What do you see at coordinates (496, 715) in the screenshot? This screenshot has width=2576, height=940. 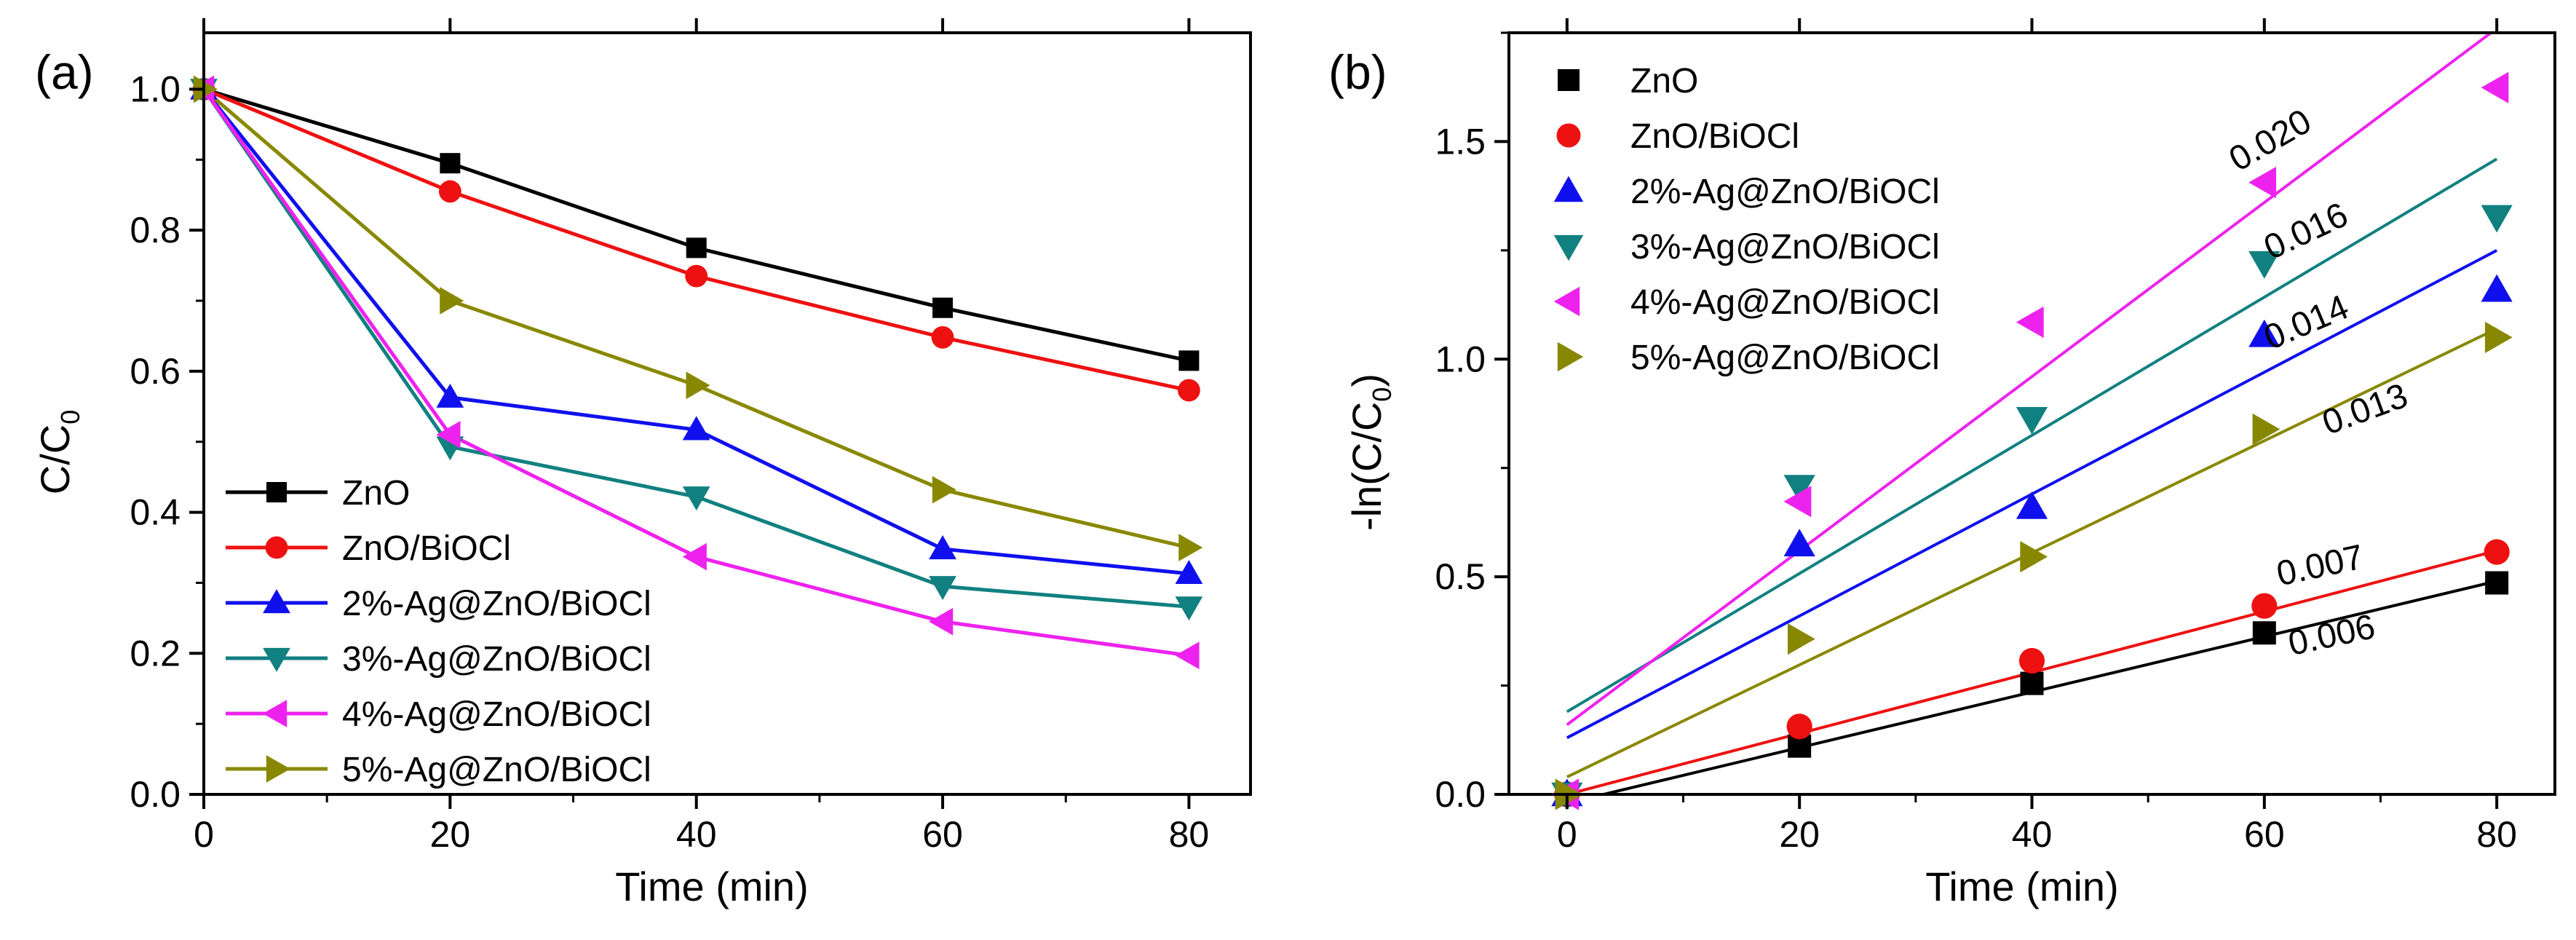 I see `panel-a-legend-label-4: 4%-Ag@ZnO/BiOCl` at bounding box center [496, 715].